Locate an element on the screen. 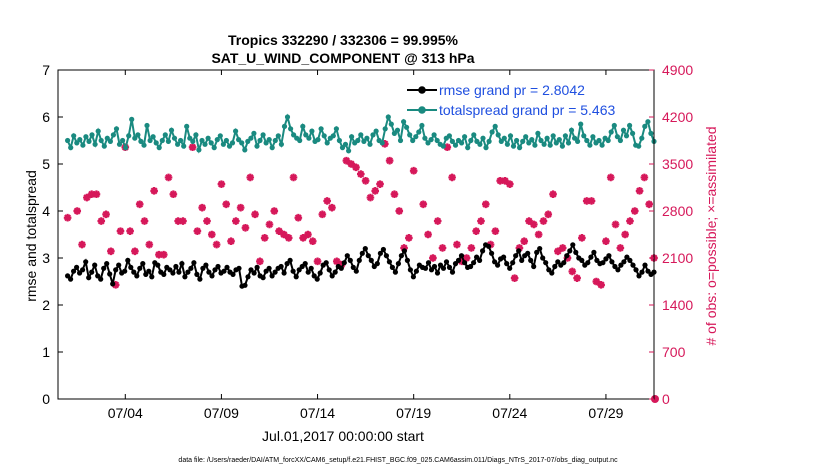 The image size is (830, 470). spread-series is located at coordinates (361, 133).